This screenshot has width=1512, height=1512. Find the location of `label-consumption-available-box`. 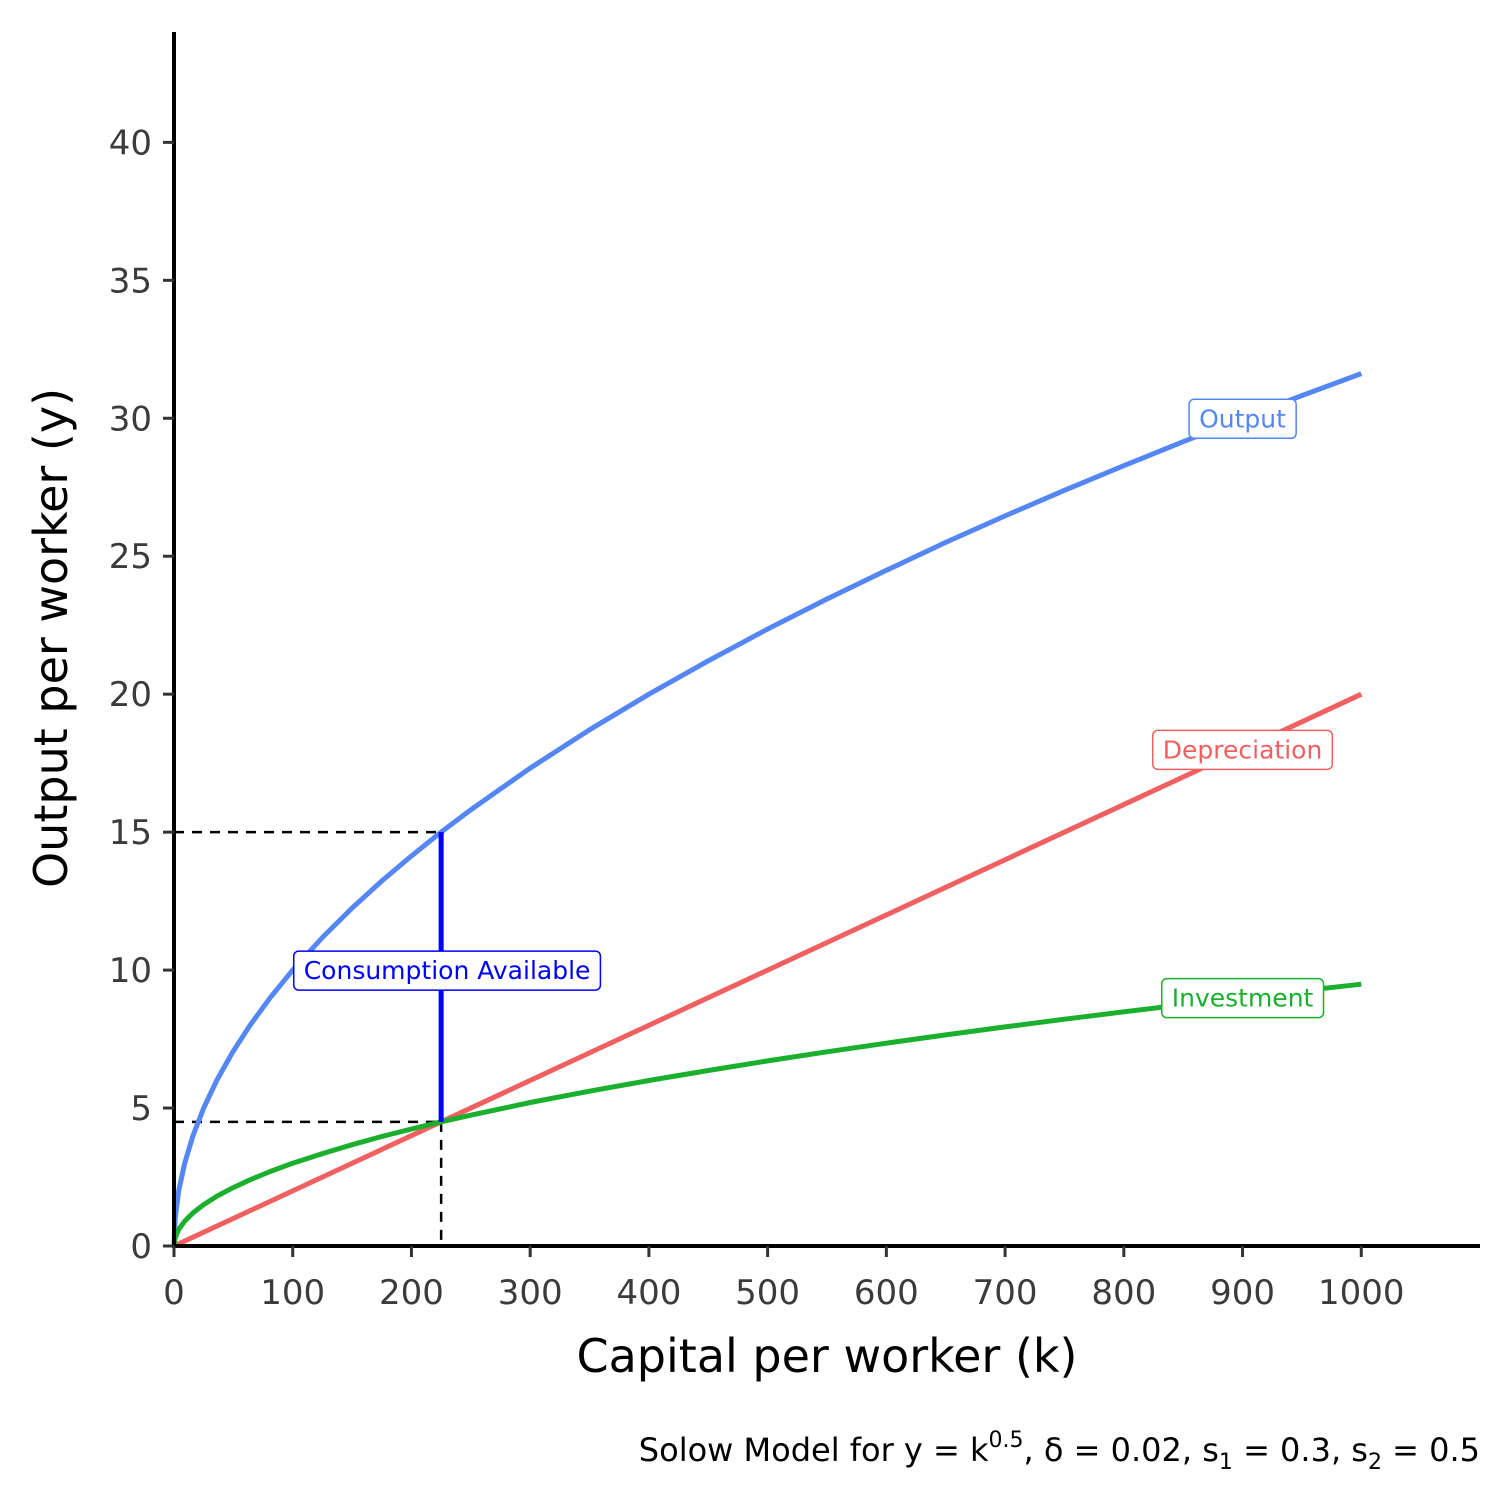

label-consumption-available-box is located at coordinates (447, 970).